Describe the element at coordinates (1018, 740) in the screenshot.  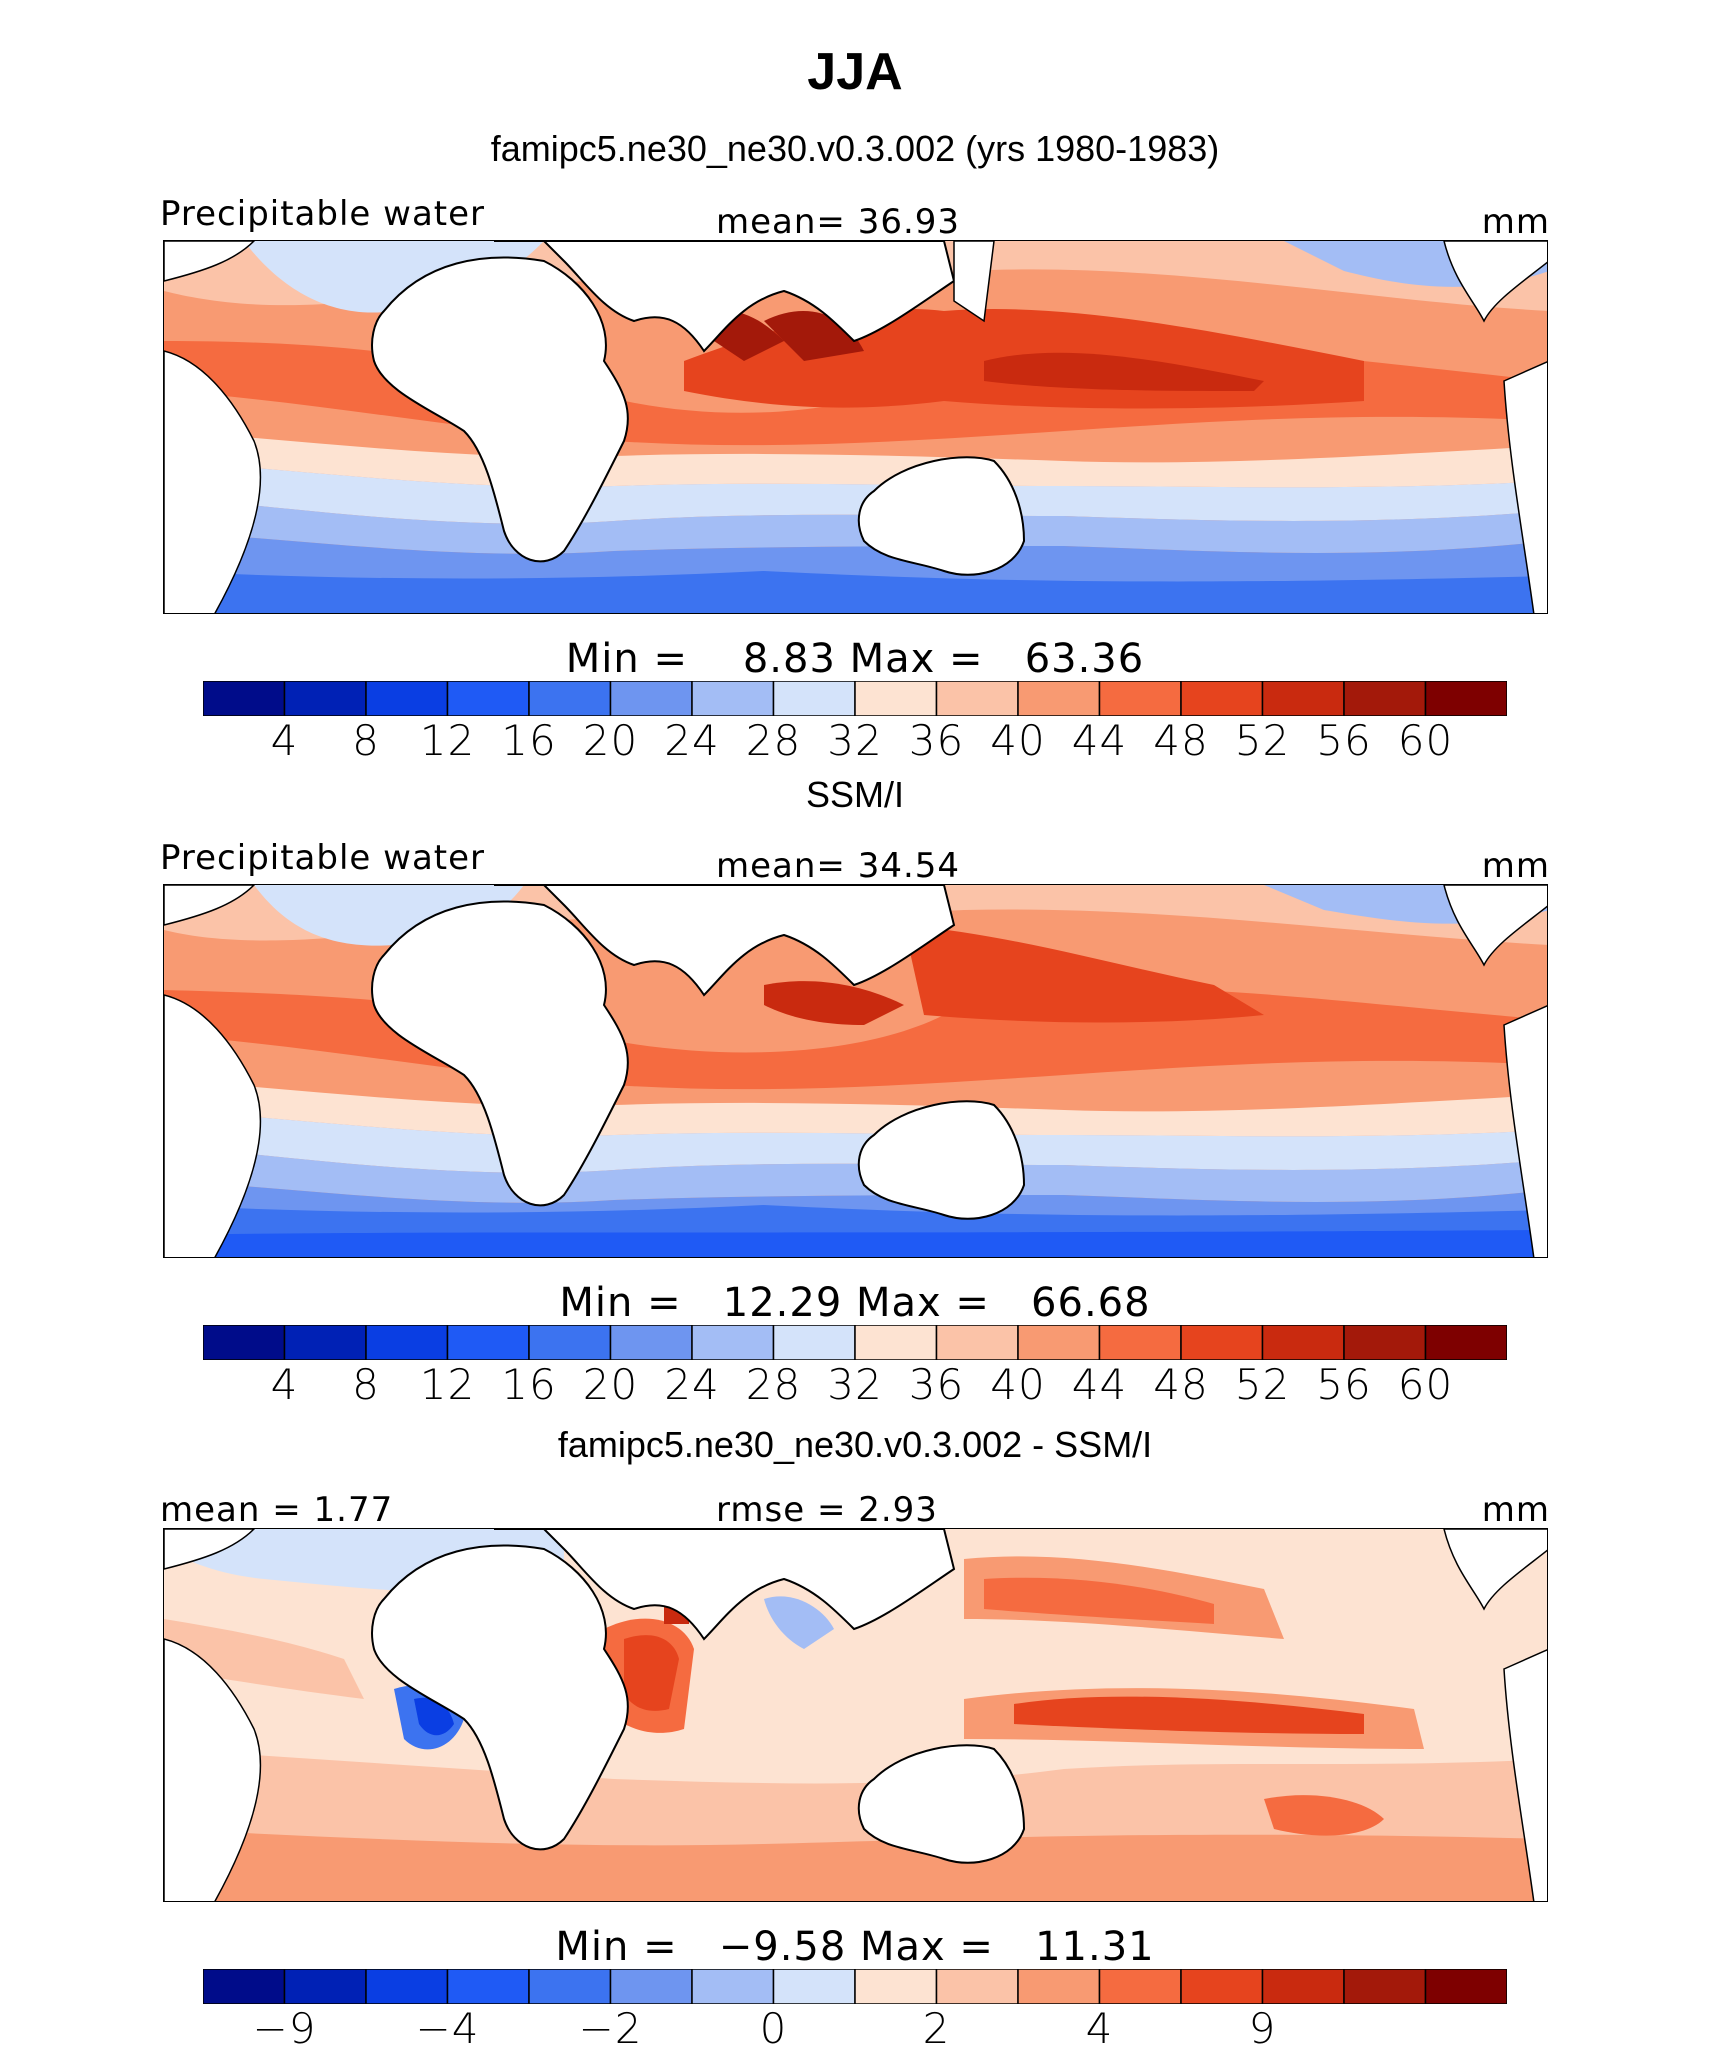
I see `colorbar-1-tick-label: 40` at that location.